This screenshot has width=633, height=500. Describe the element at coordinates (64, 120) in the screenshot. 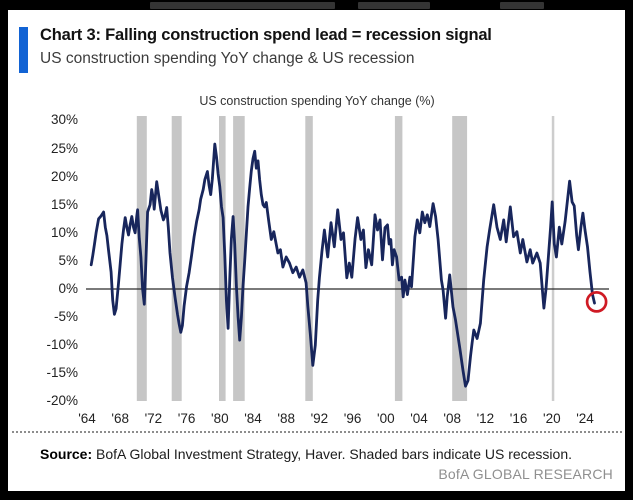

I see `y-tick-label: 30%` at that location.